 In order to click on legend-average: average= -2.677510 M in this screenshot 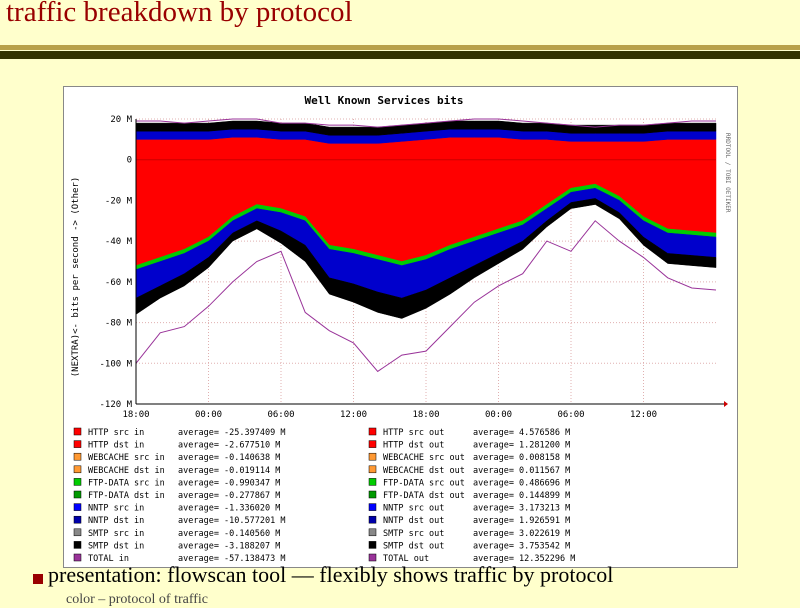, I will do `click(229, 446)`.